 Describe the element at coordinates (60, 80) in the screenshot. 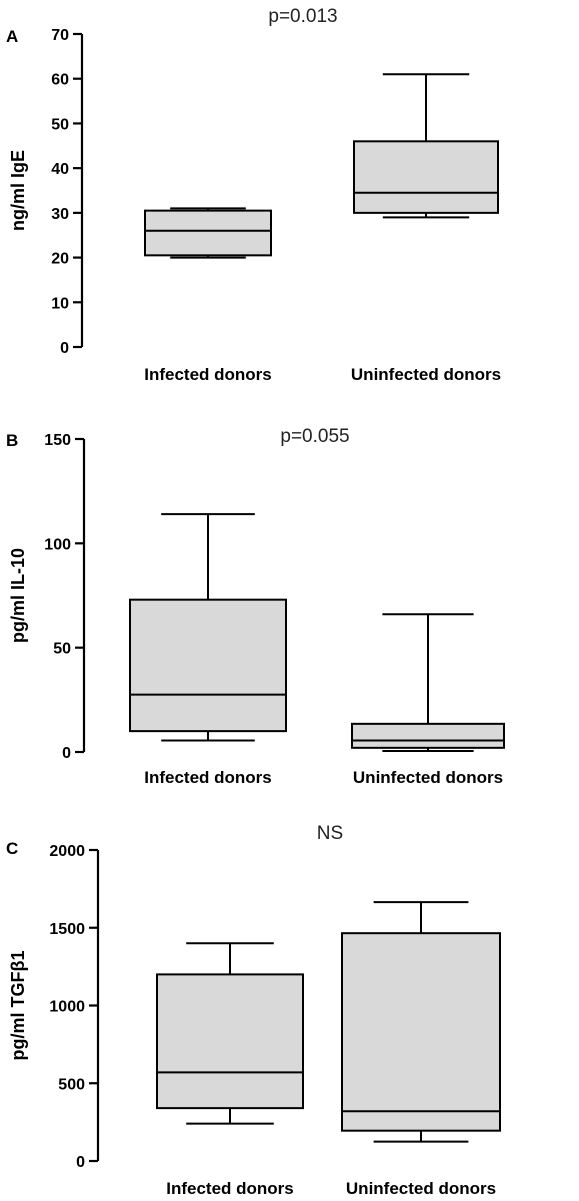

I see `y-tick-label: 60` at that location.